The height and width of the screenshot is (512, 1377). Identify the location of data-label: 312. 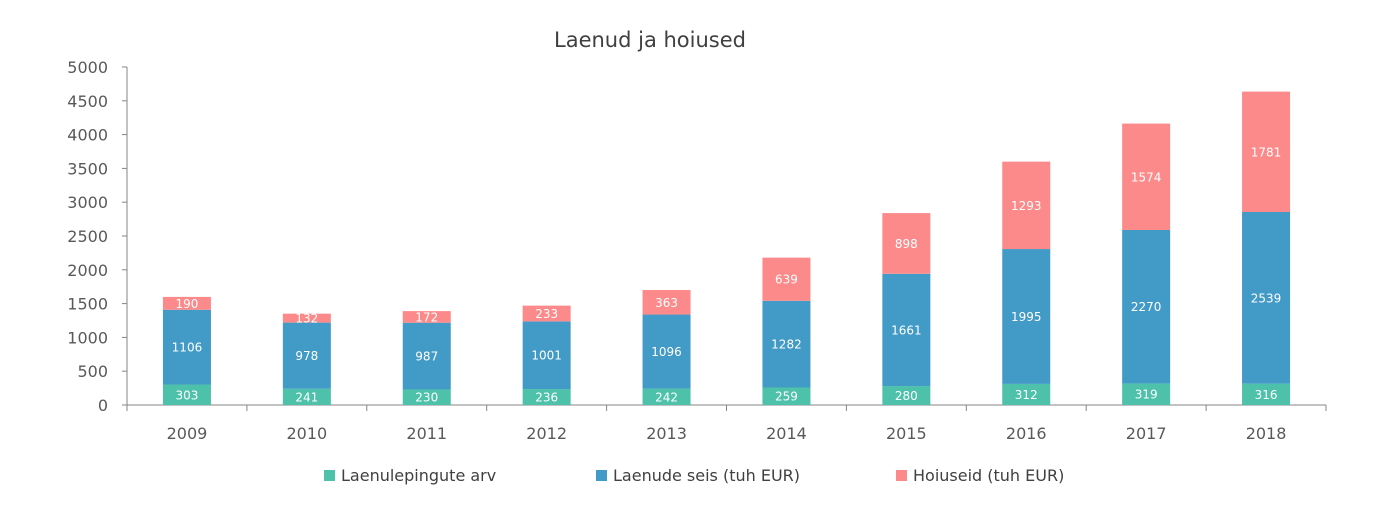
(1026, 395).